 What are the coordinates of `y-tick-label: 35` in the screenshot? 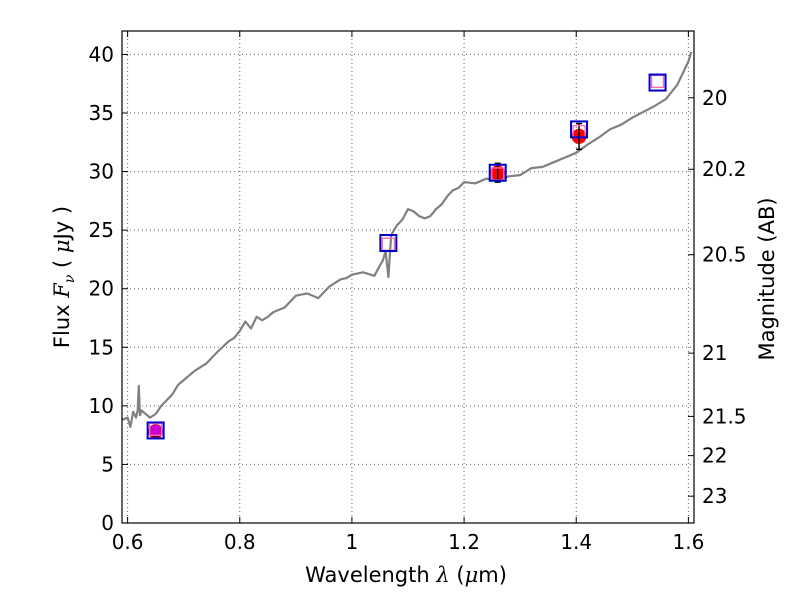 It's located at (101, 113).